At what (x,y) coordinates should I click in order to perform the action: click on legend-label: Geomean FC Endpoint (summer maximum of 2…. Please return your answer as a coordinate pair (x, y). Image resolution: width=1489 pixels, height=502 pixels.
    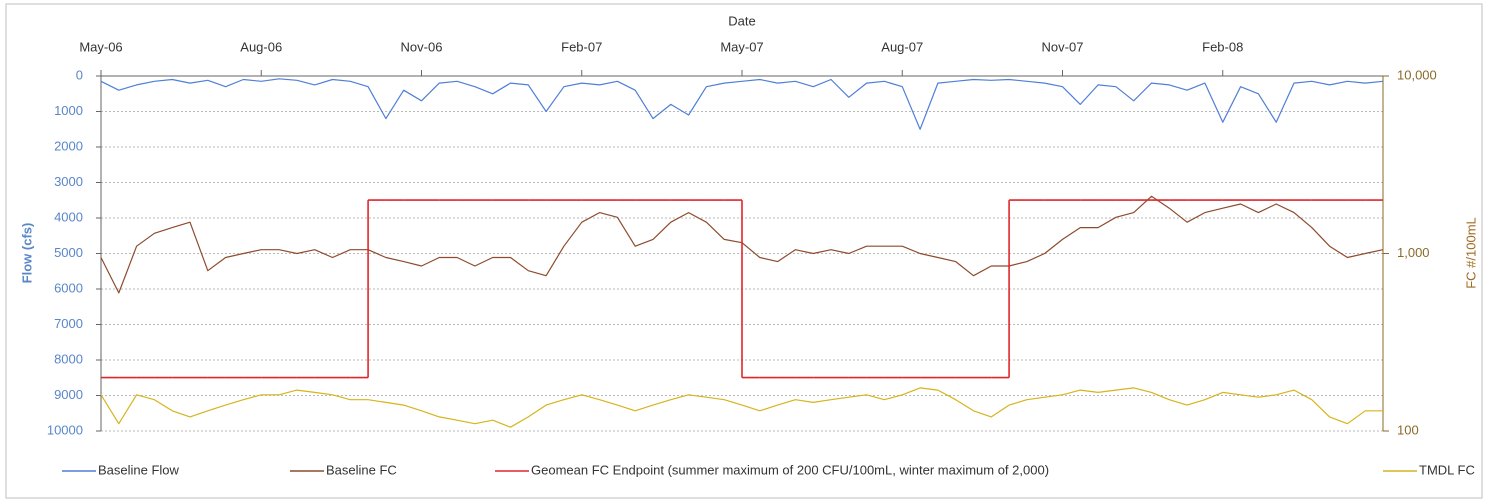
    Looking at the image, I should click on (790, 469).